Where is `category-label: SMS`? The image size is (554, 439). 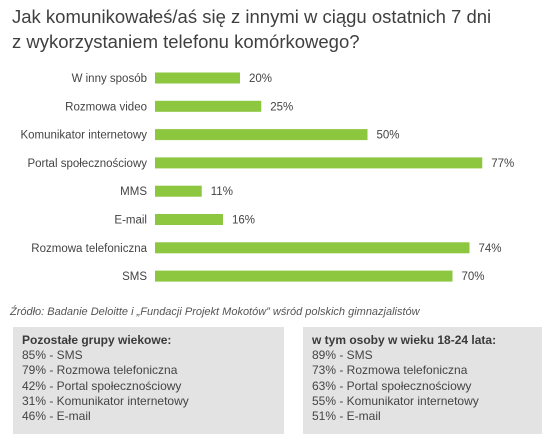 category-label: SMS is located at coordinates (134, 277).